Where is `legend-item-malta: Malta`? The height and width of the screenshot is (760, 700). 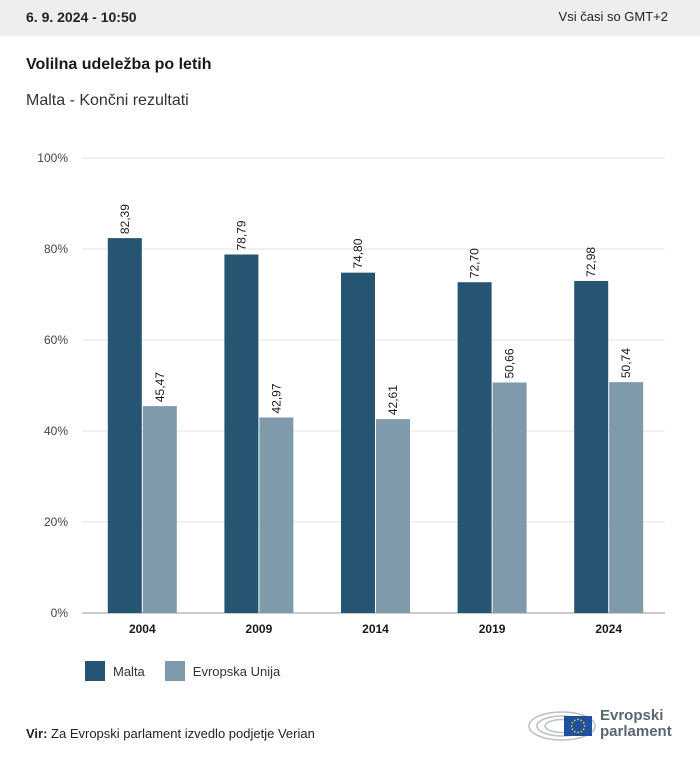
legend-item-malta: Malta is located at coordinates (115, 671).